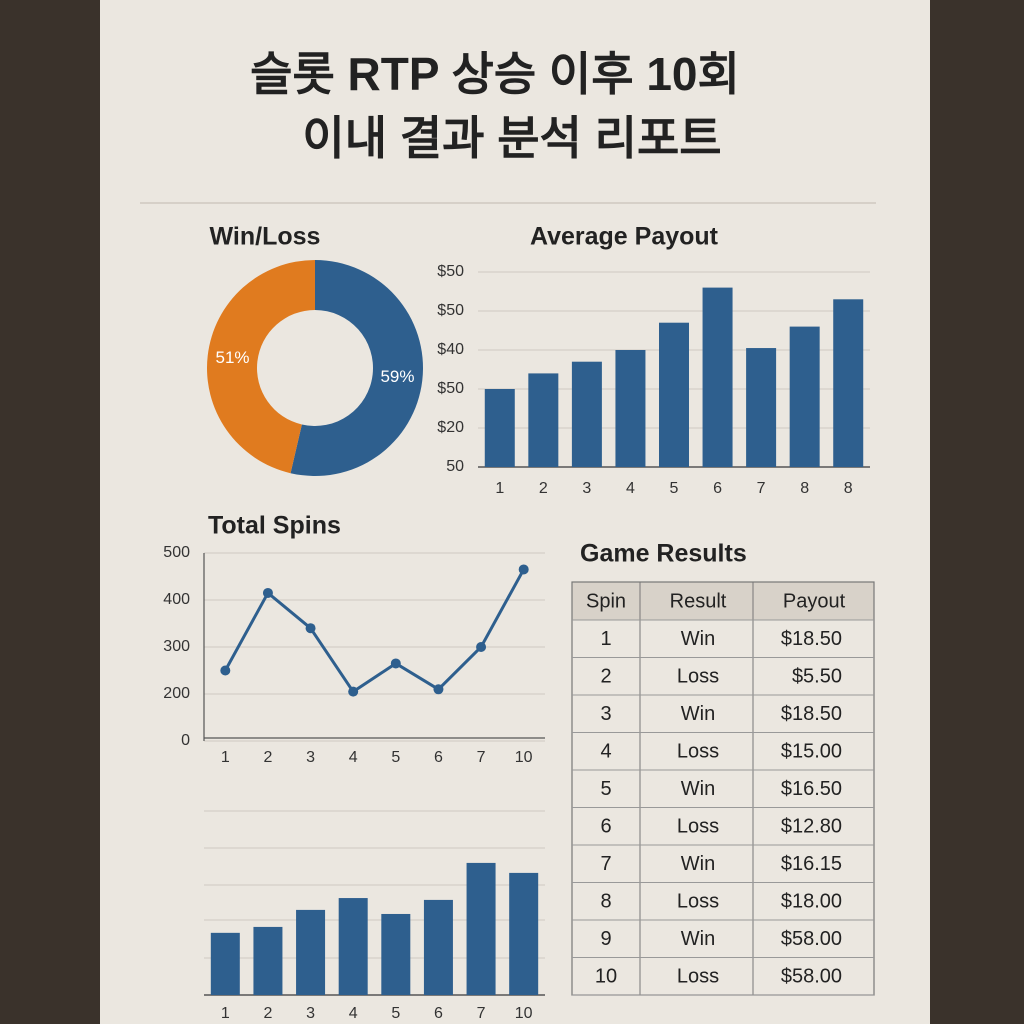 The width and height of the screenshot is (1024, 1024). I want to click on chart-title: Win/Loss, so click(265, 237).